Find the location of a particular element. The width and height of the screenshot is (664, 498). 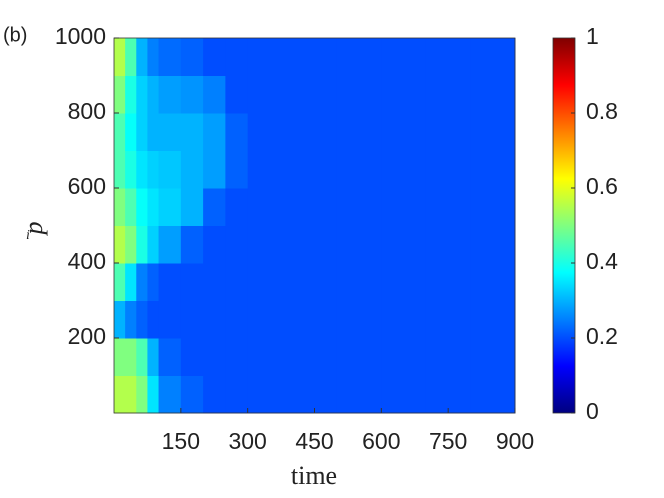

y-axis-label-main: p is located at coordinates (33, 229).